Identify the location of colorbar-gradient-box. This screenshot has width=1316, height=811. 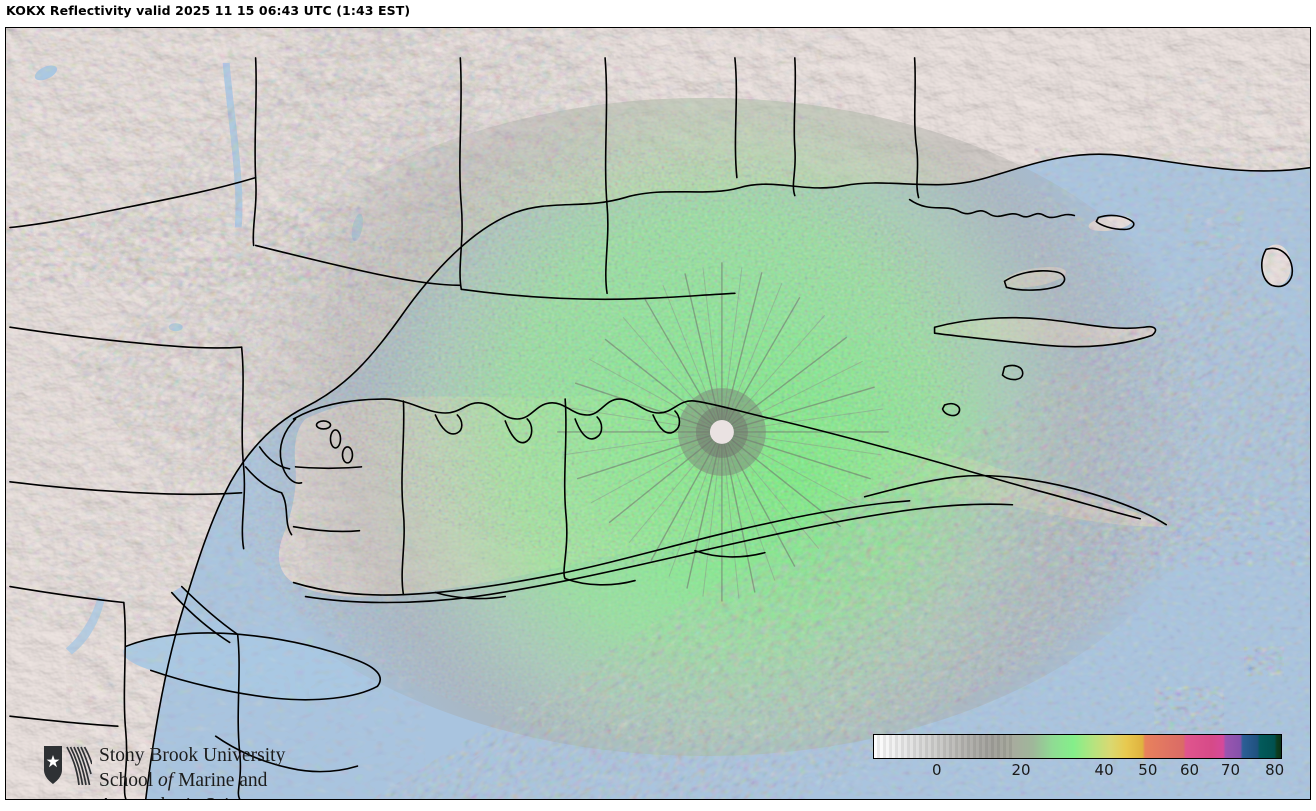
(1077, 746).